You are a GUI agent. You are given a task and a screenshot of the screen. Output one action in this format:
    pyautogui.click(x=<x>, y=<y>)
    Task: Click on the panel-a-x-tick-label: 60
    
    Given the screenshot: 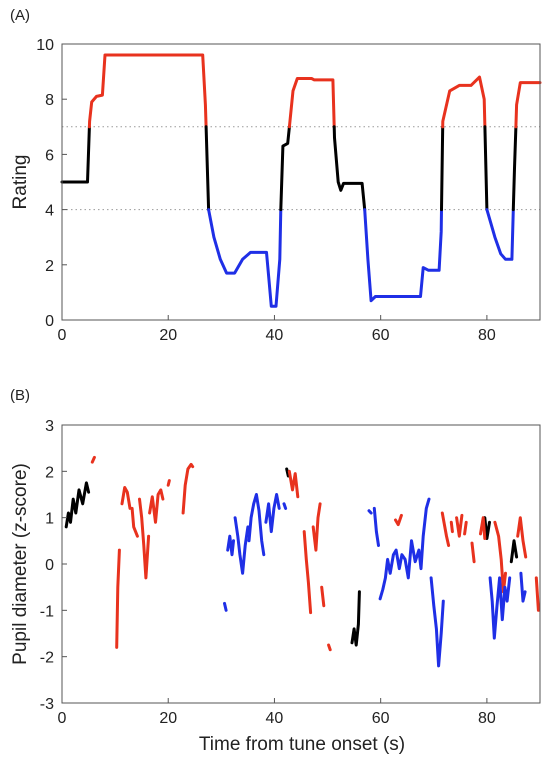 What is the action you would take?
    pyautogui.click(x=381, y=335)
    